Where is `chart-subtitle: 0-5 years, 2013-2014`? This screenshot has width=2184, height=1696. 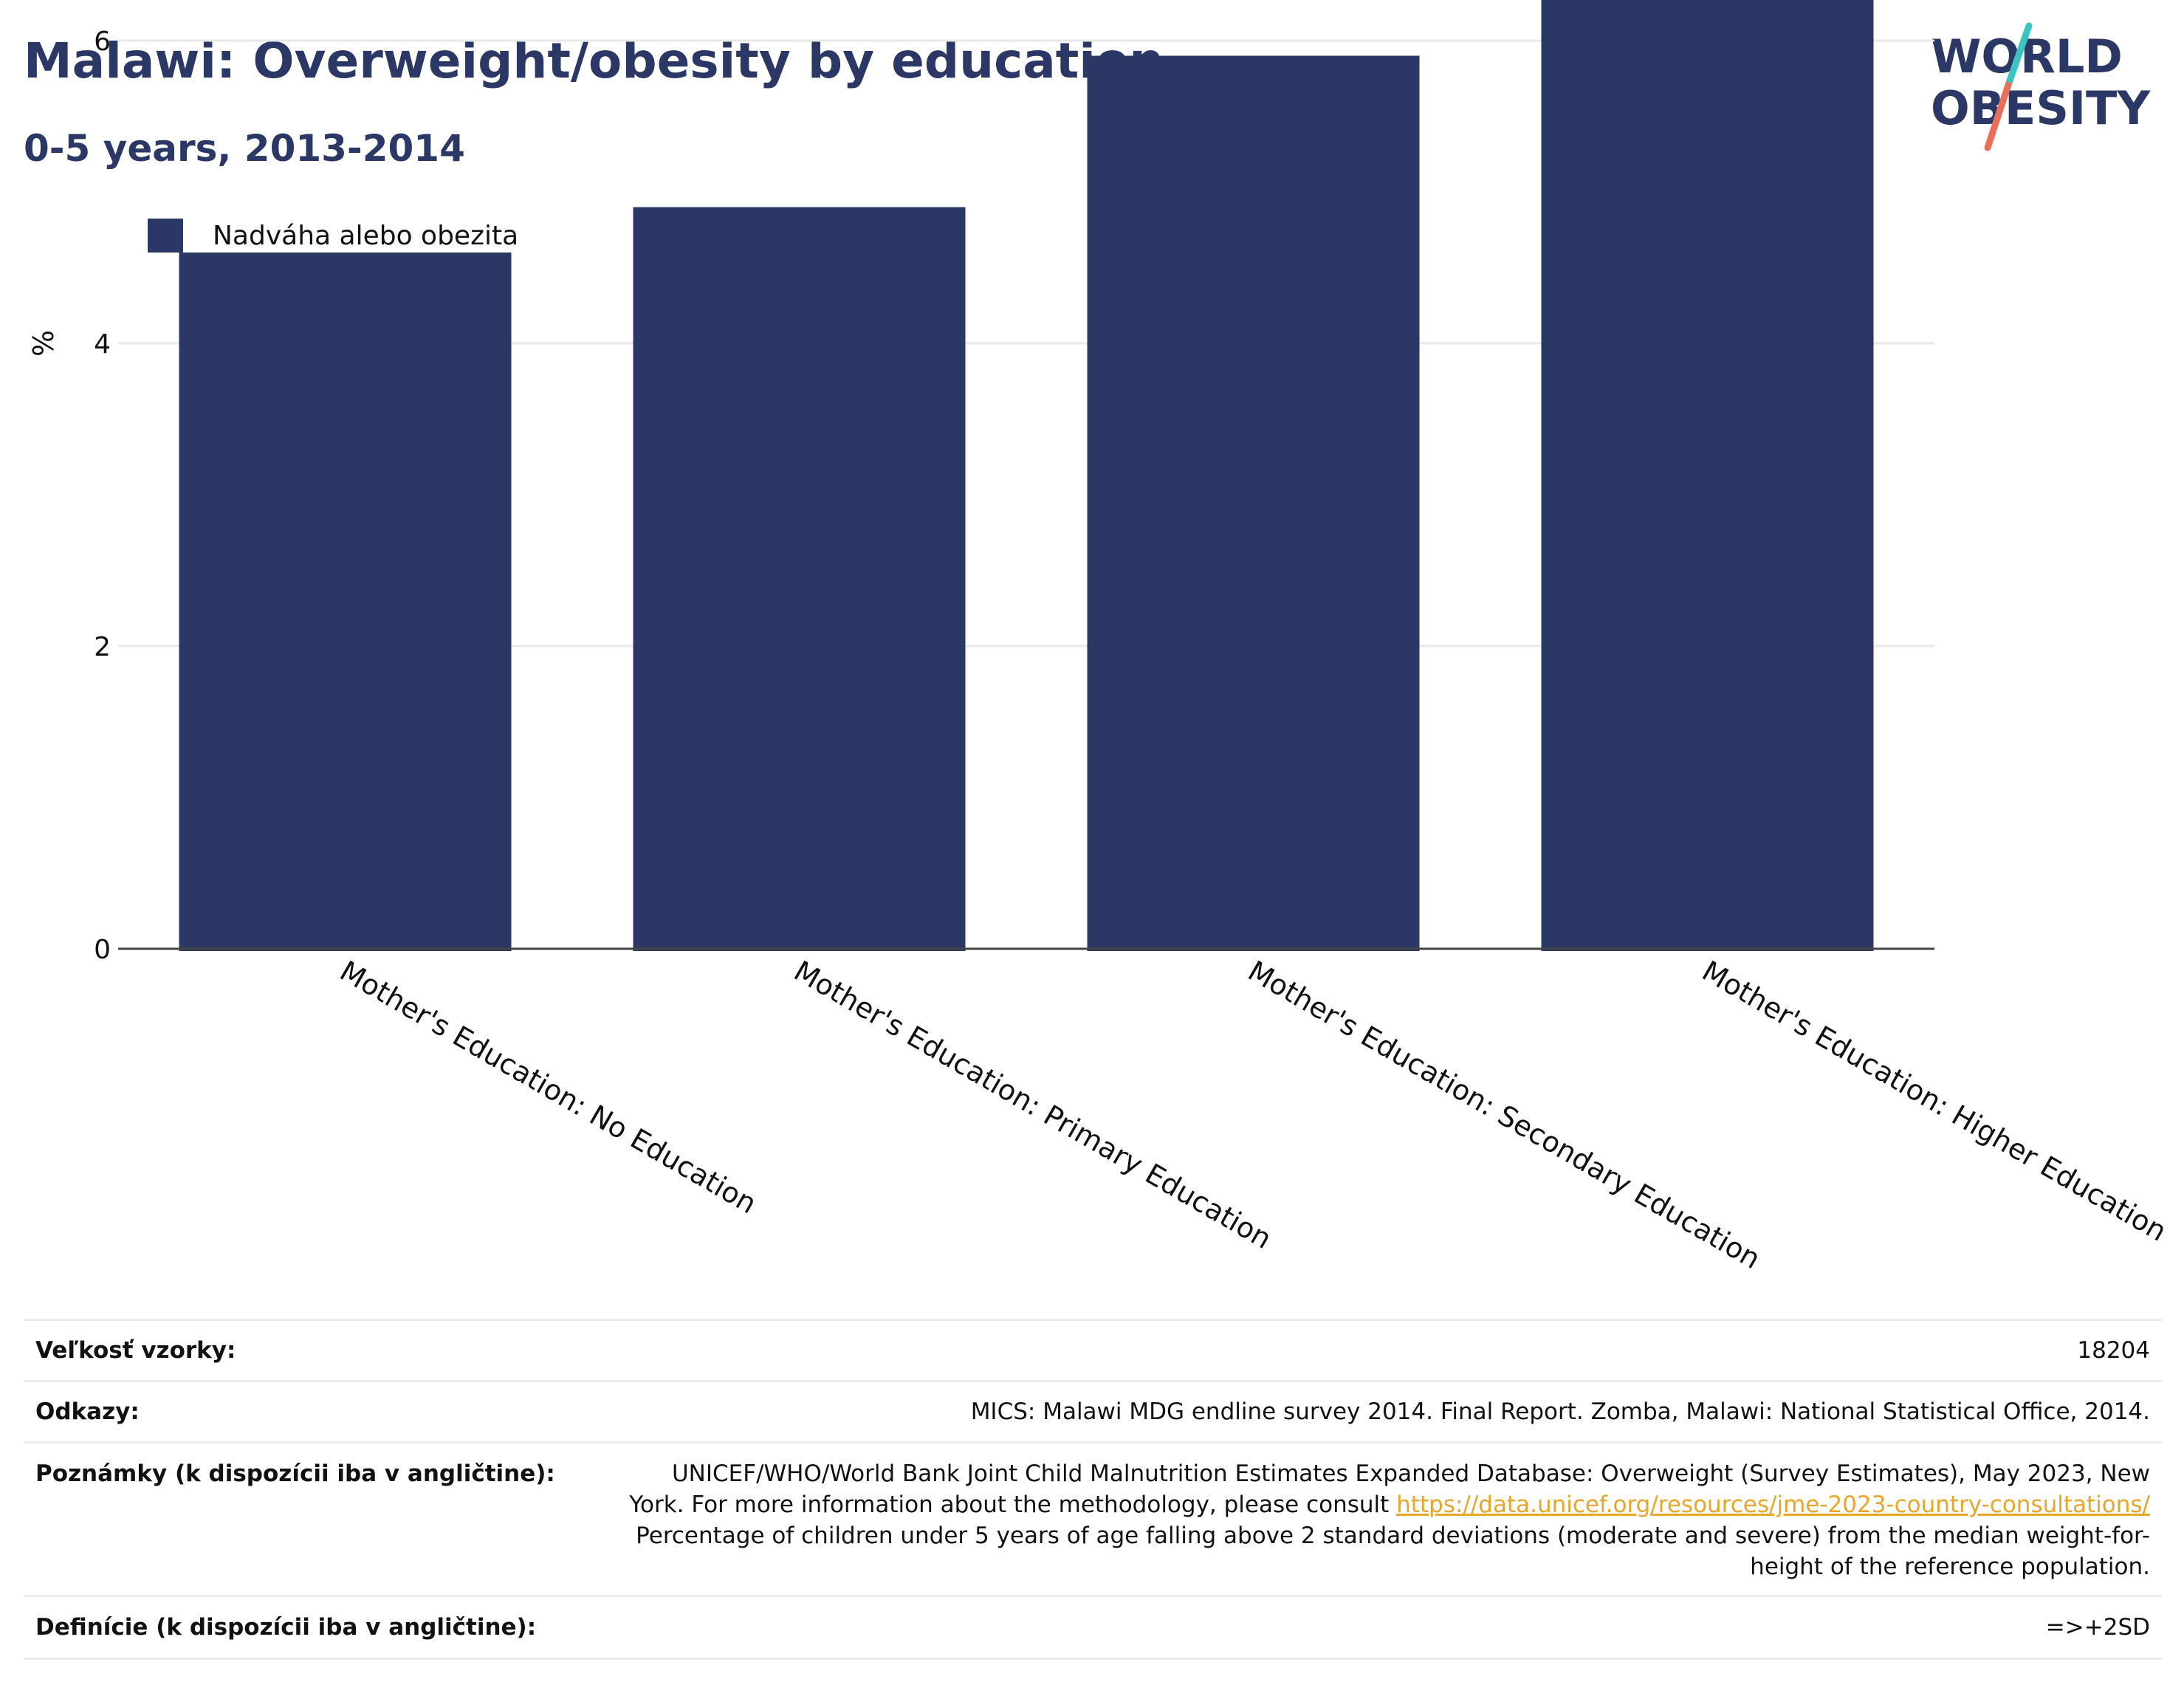
chart-subtitle: 0-5 years, 2013-2014 is located at coordinates (245, 148).